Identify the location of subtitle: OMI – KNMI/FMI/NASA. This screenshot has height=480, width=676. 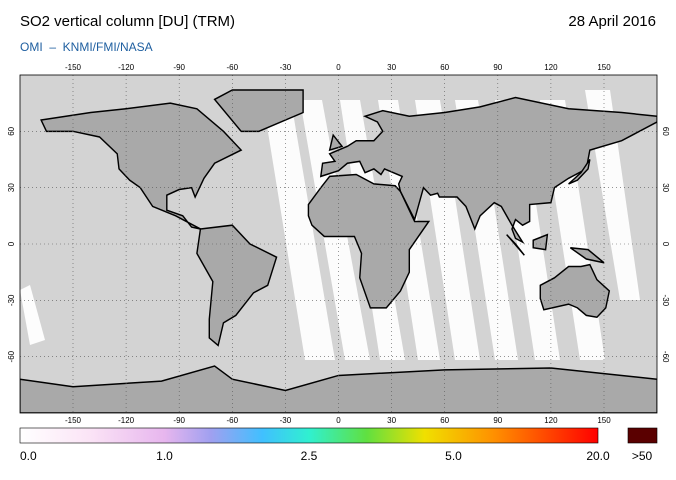
(86, 47).